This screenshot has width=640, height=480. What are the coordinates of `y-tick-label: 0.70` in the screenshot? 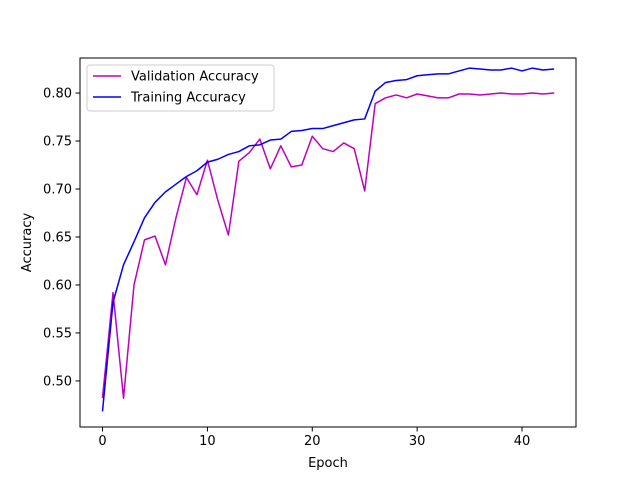 It's located at (57, 189).